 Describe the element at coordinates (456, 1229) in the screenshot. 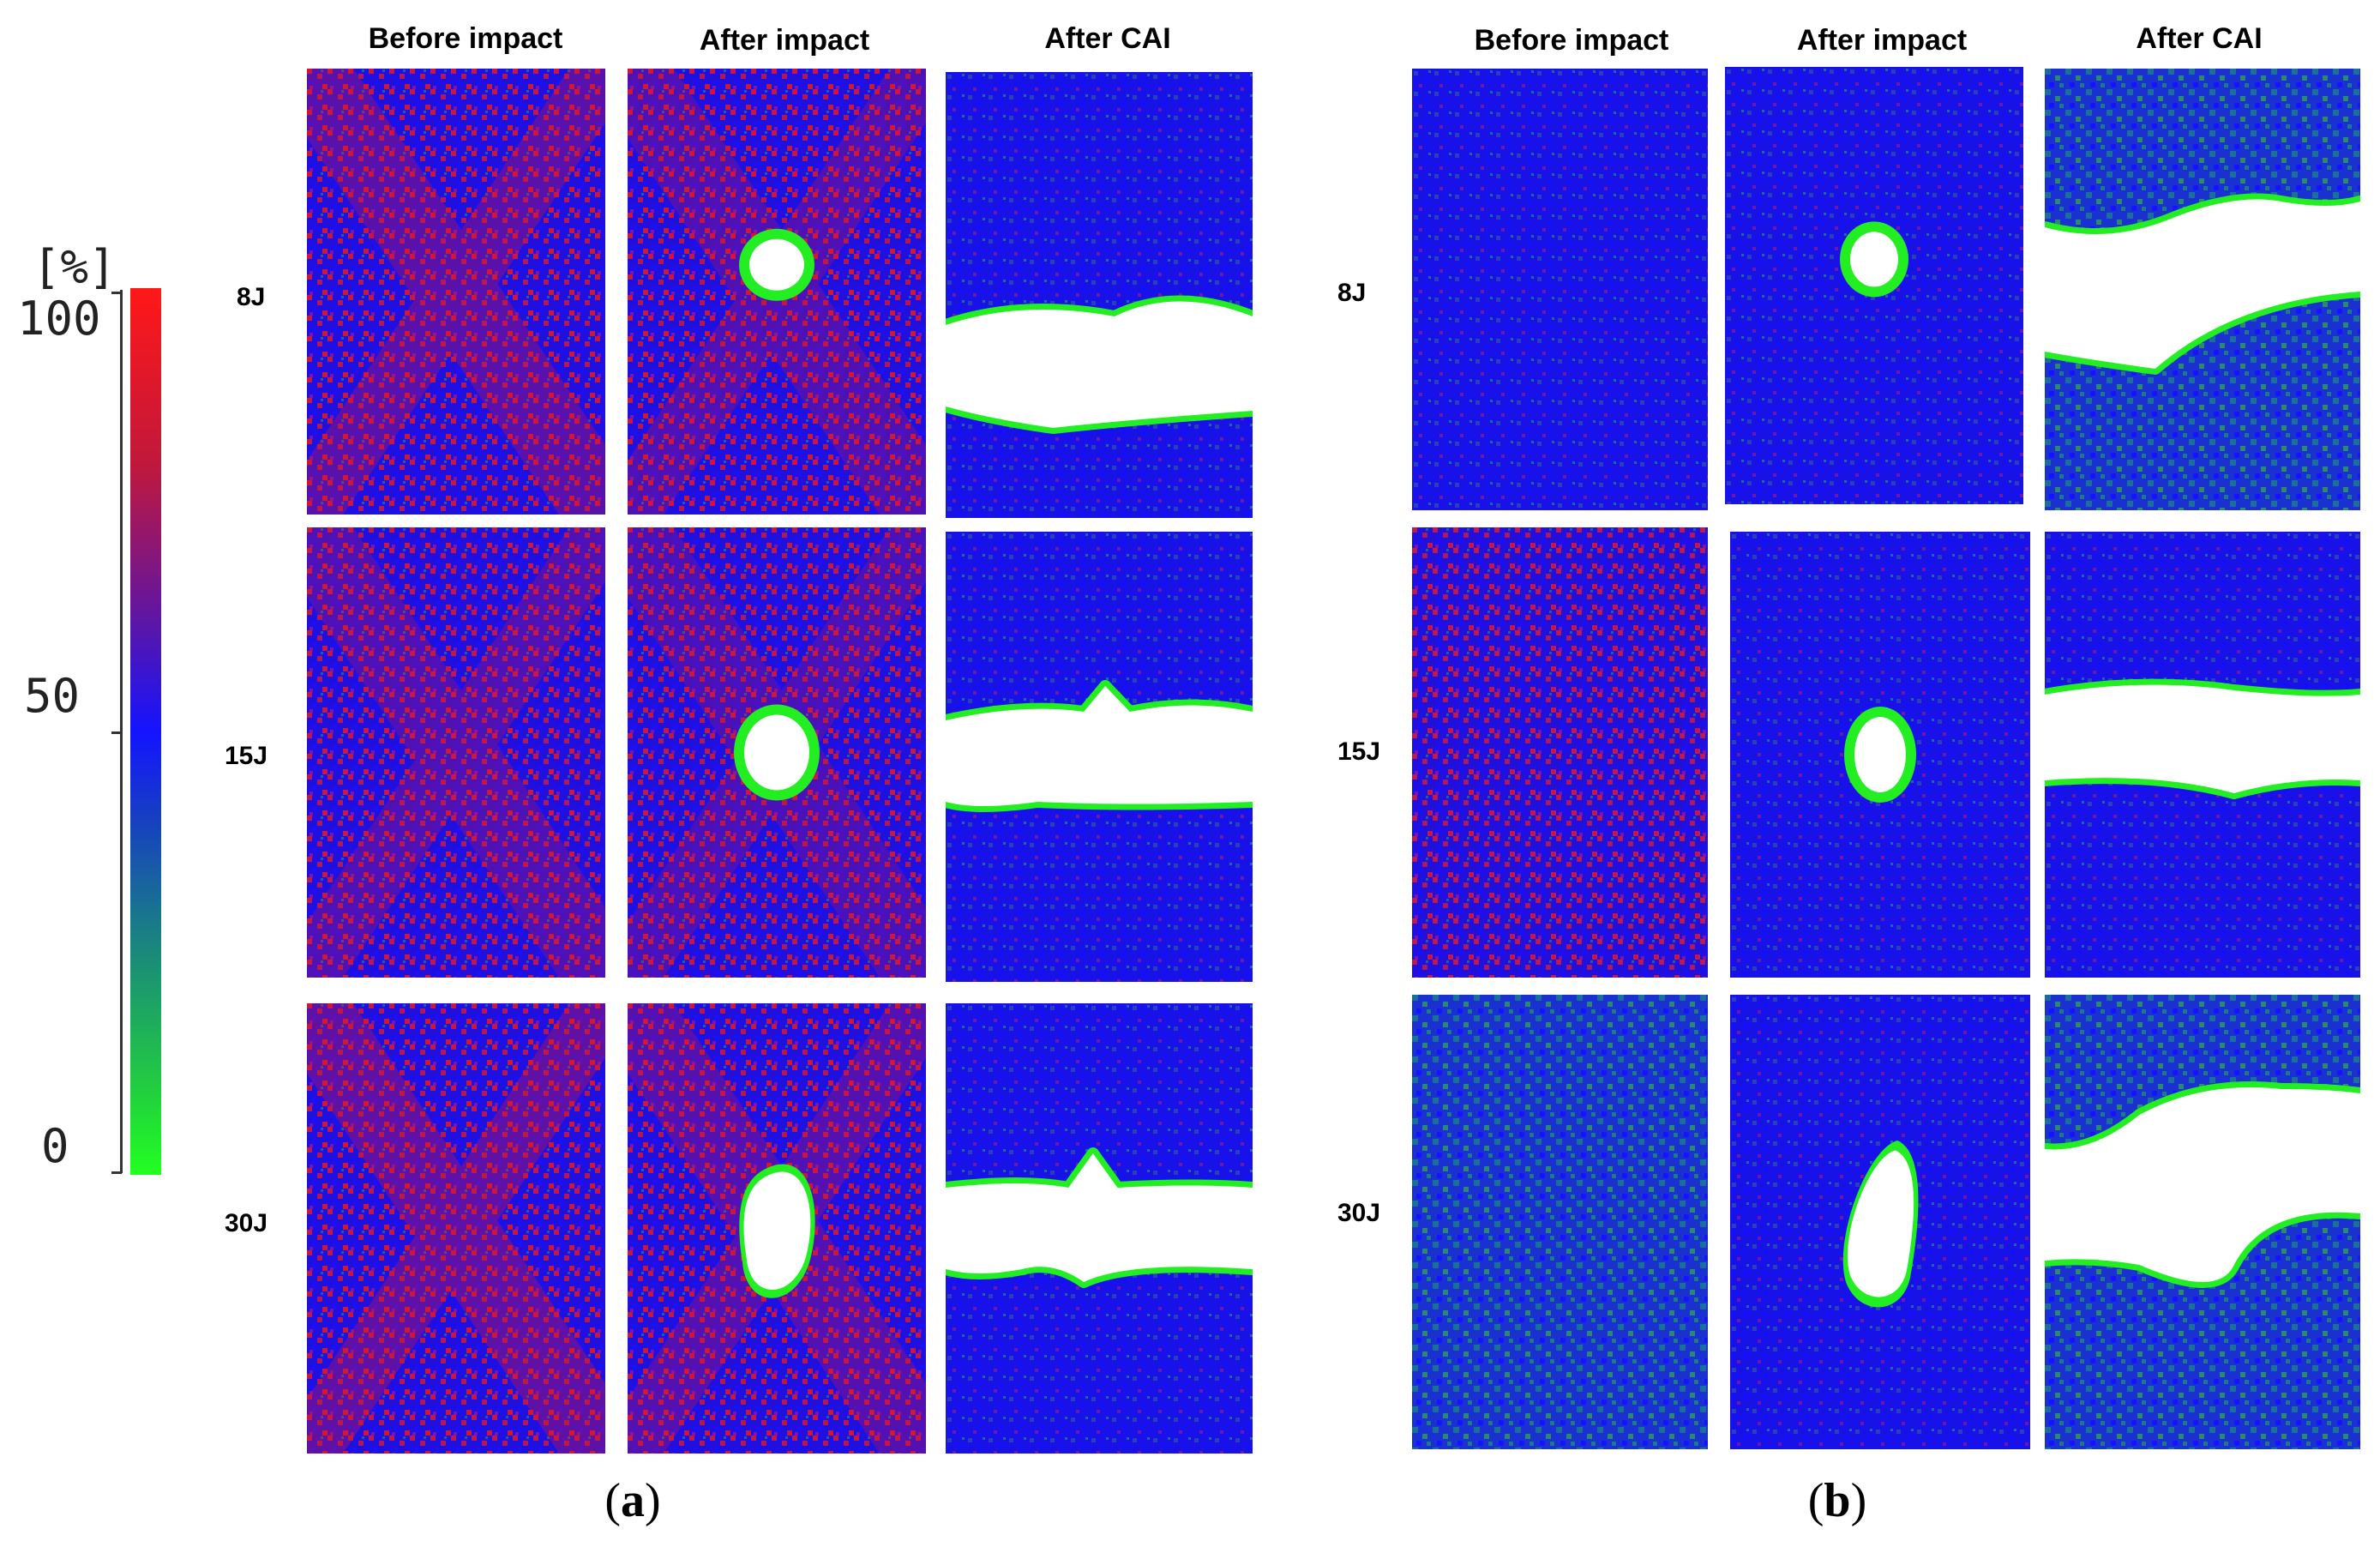

I see `panel-a-before-30j` at that location.